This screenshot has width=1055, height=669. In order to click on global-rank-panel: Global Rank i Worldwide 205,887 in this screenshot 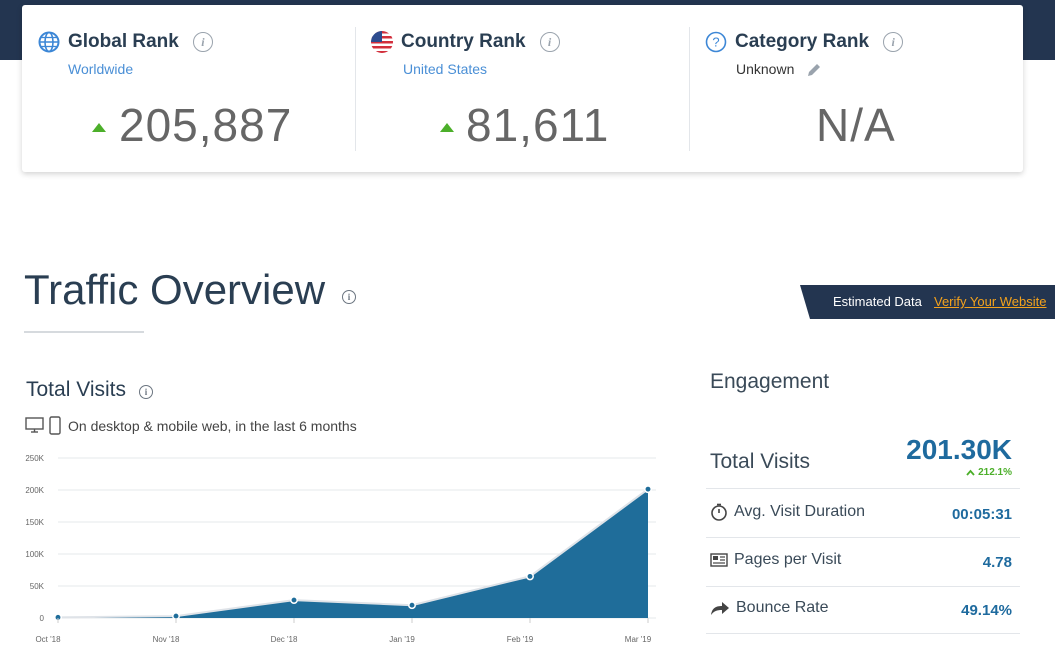, I will do `click(188, 88)`.